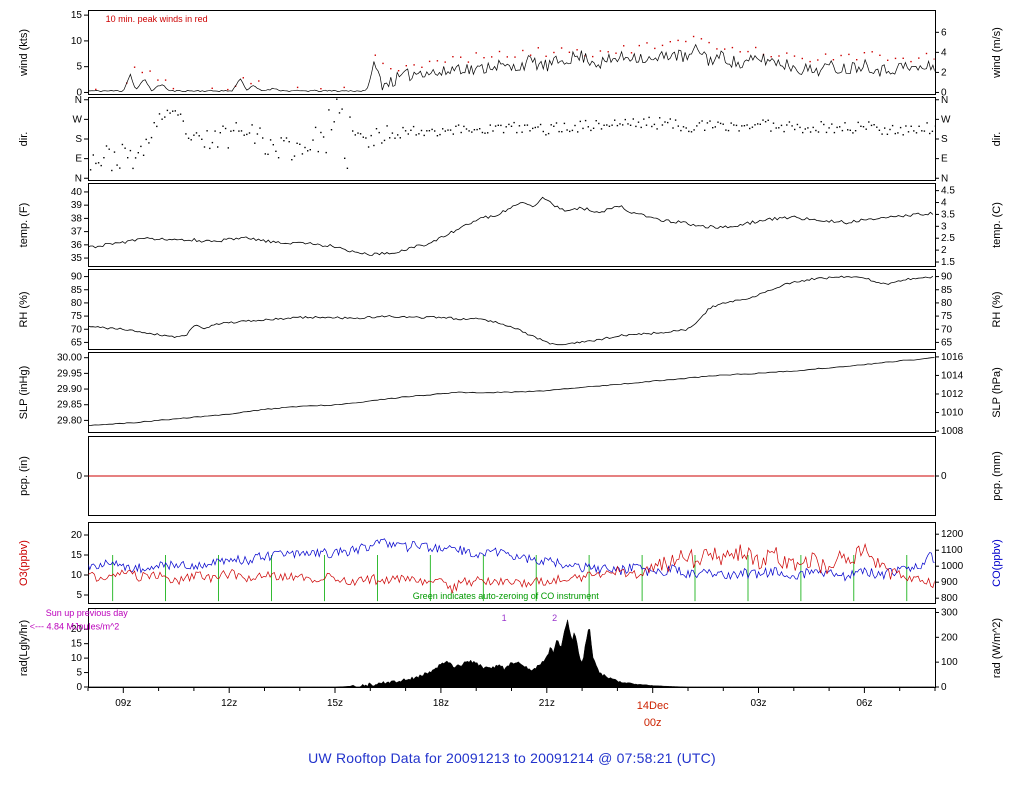 The width and height of the screenshot is (1024, 800). Describe the element at coordinates (944, 72) in the screenshot. I see `y-tick-label: 2` at that location.